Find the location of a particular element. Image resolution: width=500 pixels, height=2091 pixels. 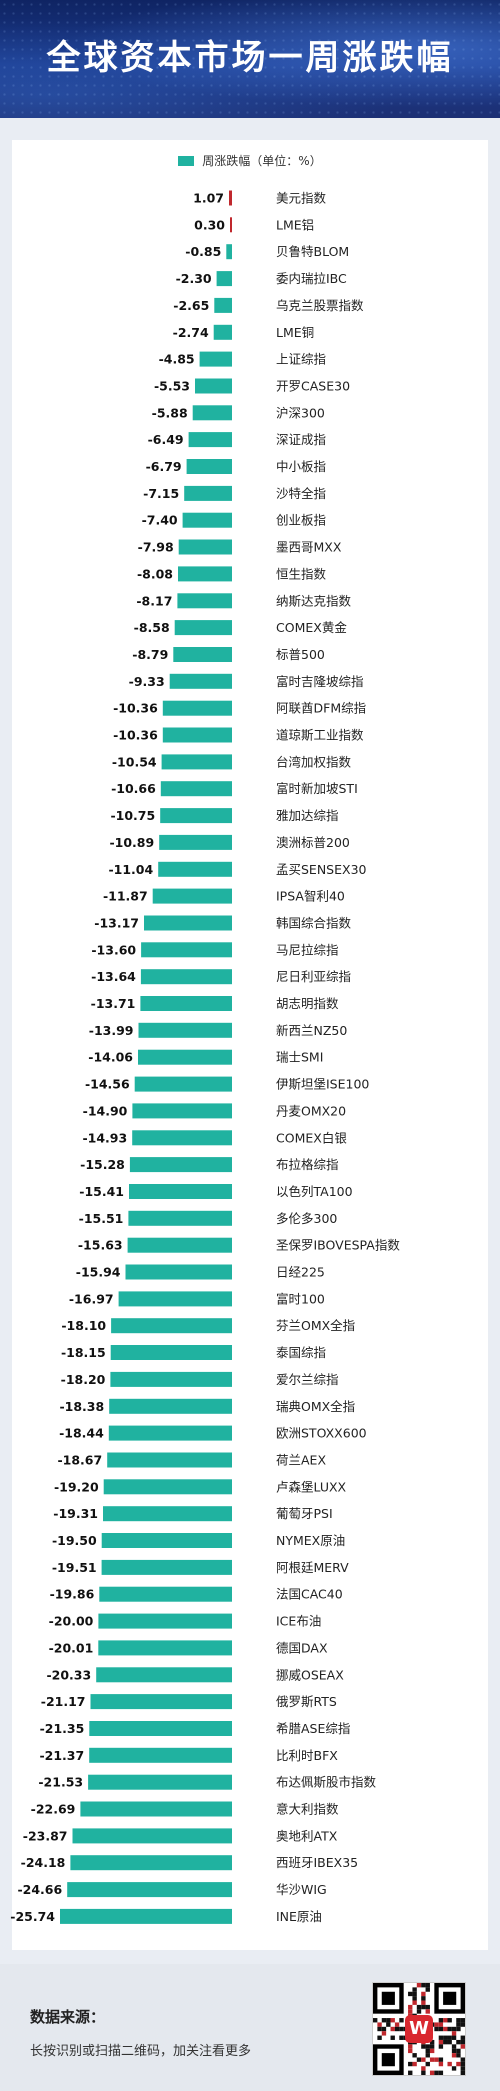

category-label: 墨西哥MXX is located at coordinates (309, 547).